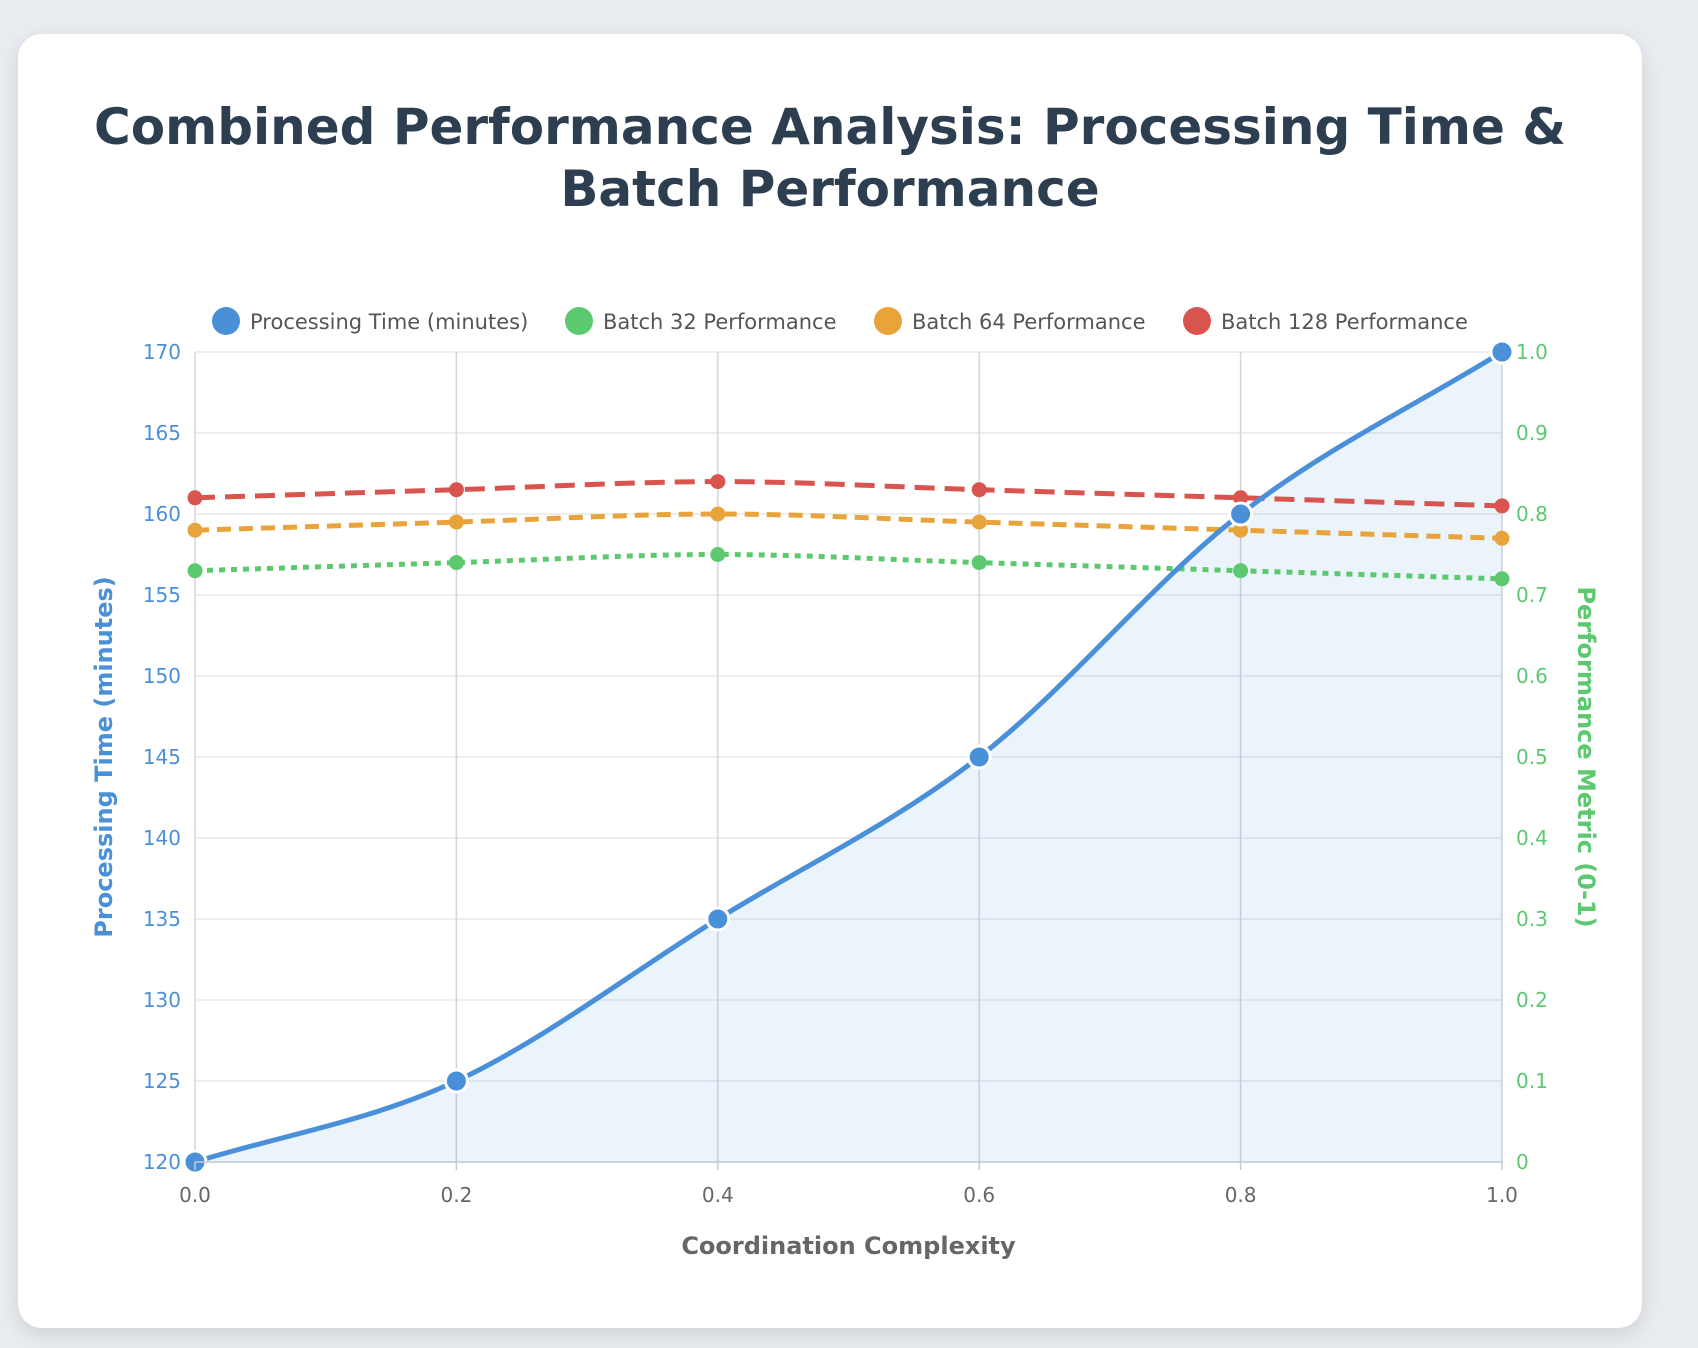 This screenshot has width=1698, height=1348. What do you see at coordinates (162, 757) in the screenshot?
I see `y-left-tick-label: 145` at bounding box center [162, 757].